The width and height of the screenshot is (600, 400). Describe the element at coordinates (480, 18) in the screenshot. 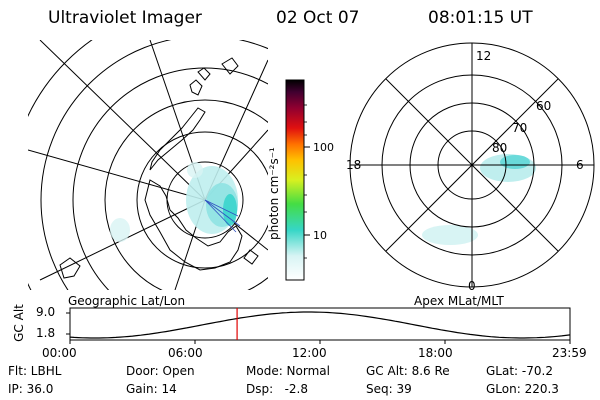

I see `time-label: 08:01:15 UT` at that location.